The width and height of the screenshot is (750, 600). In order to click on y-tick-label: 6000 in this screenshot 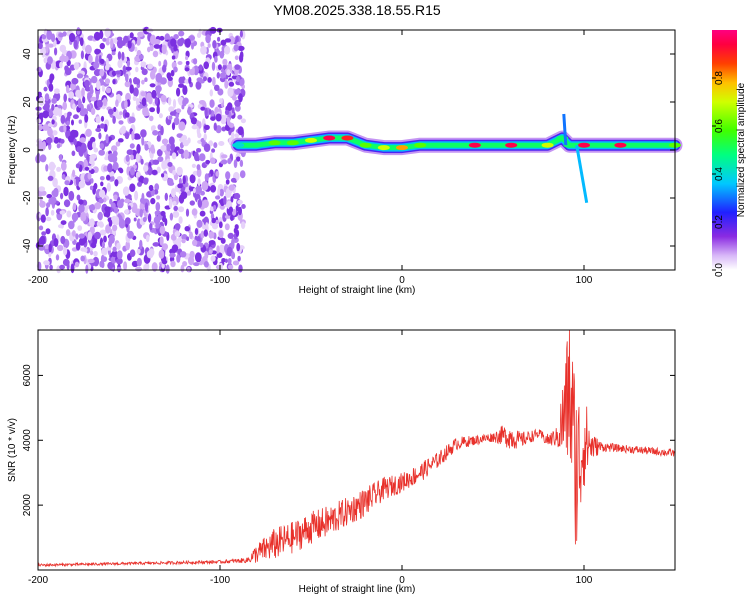, I will do `click(27, 375)`.